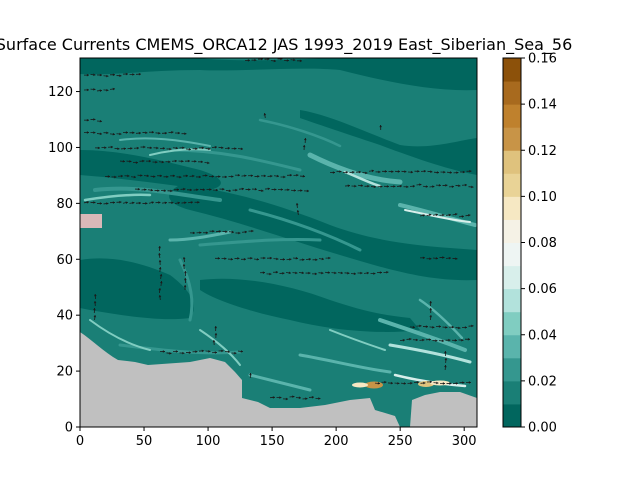 The image size is (640, 480). Describe the element at coordinates (150, 170) in the screenshot. I see `dark-band-southwest` at that location.